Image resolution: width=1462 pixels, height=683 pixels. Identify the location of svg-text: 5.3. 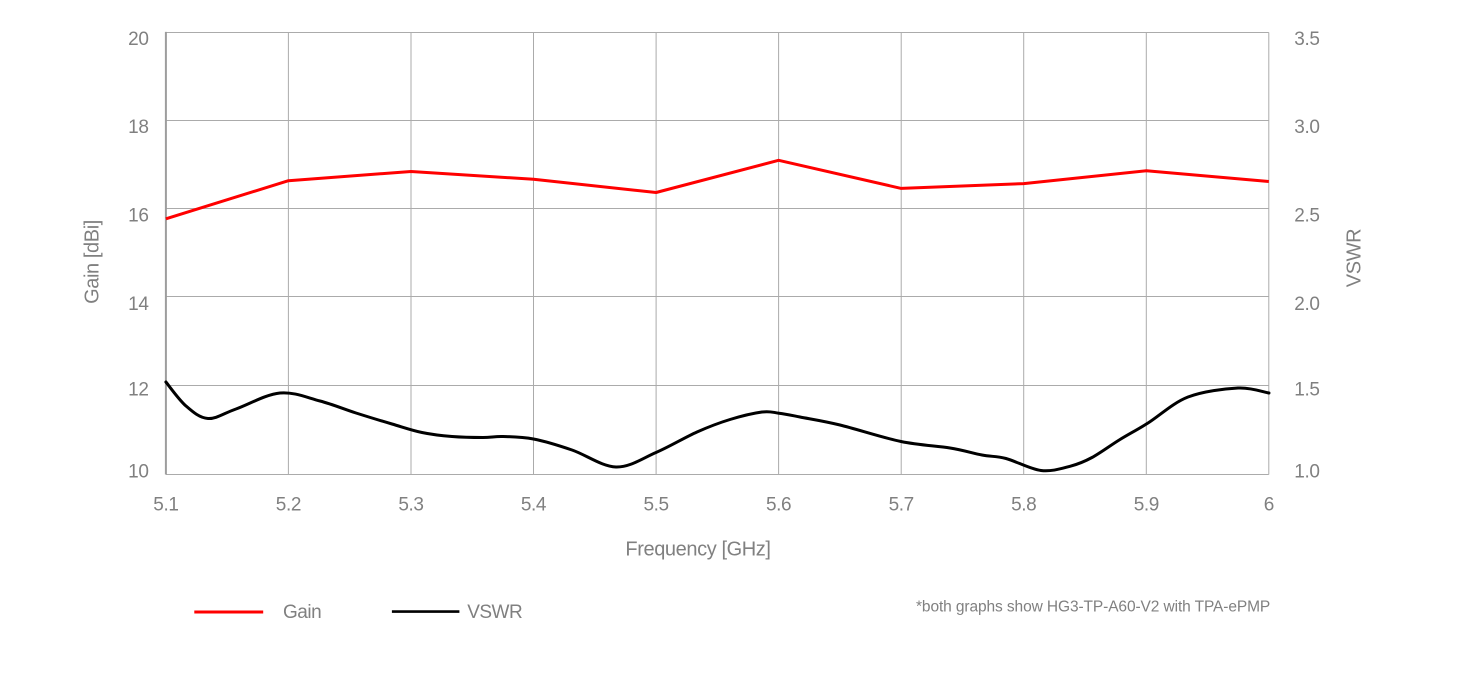
(410, 505).